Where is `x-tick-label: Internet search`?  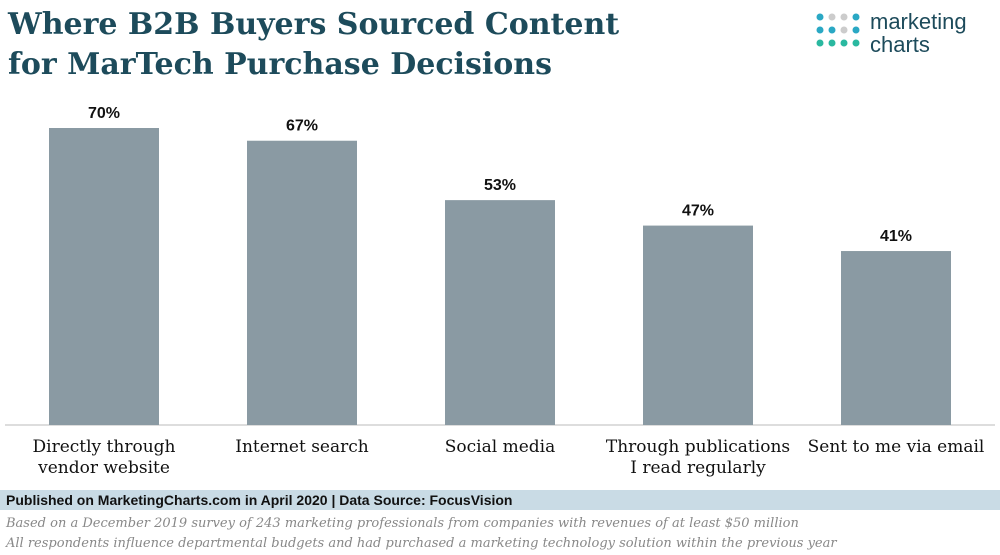
x-tick-label: Internet search is located at coordinates (301, 447).